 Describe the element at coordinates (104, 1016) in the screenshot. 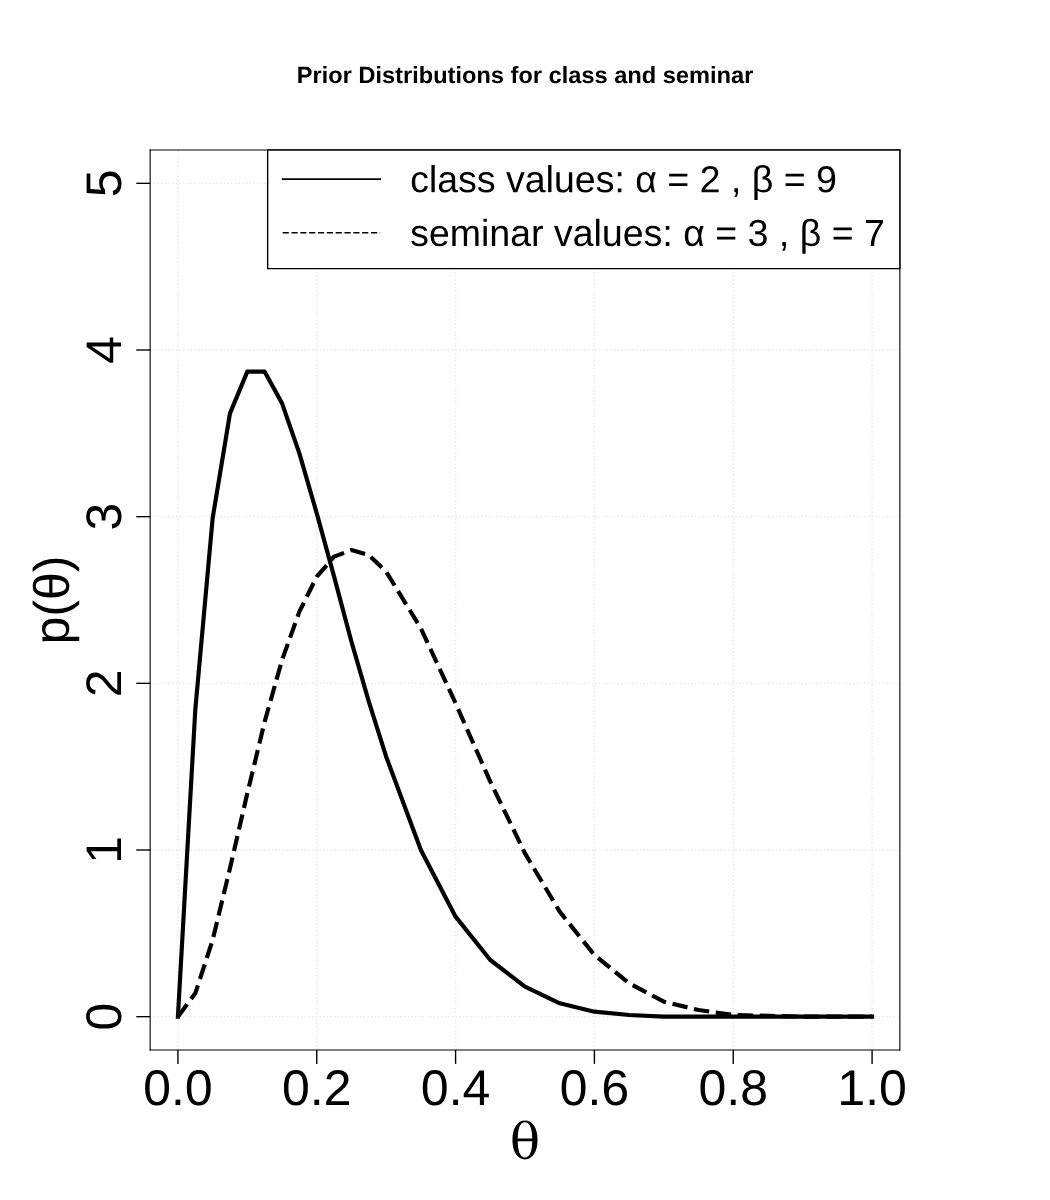

I see `y-tick-label: 0` at that location.